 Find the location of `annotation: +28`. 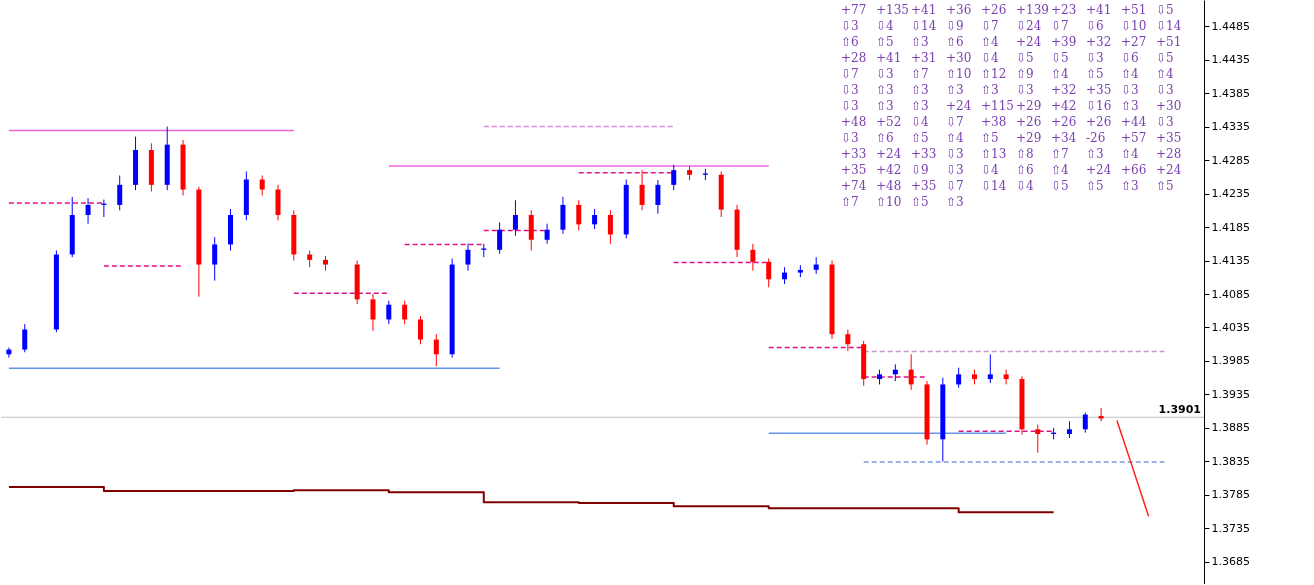

annotation: +28 is located at coordinates (854, 58).